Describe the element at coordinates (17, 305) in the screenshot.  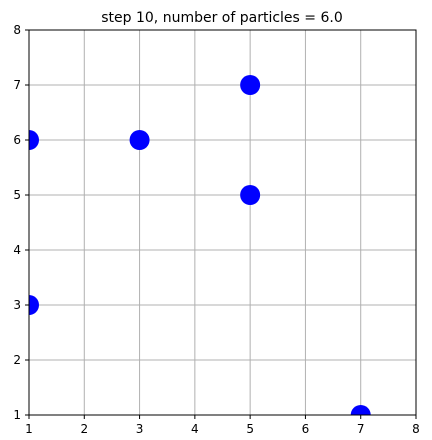
I see `y-tick-label-2: 3` at that location.